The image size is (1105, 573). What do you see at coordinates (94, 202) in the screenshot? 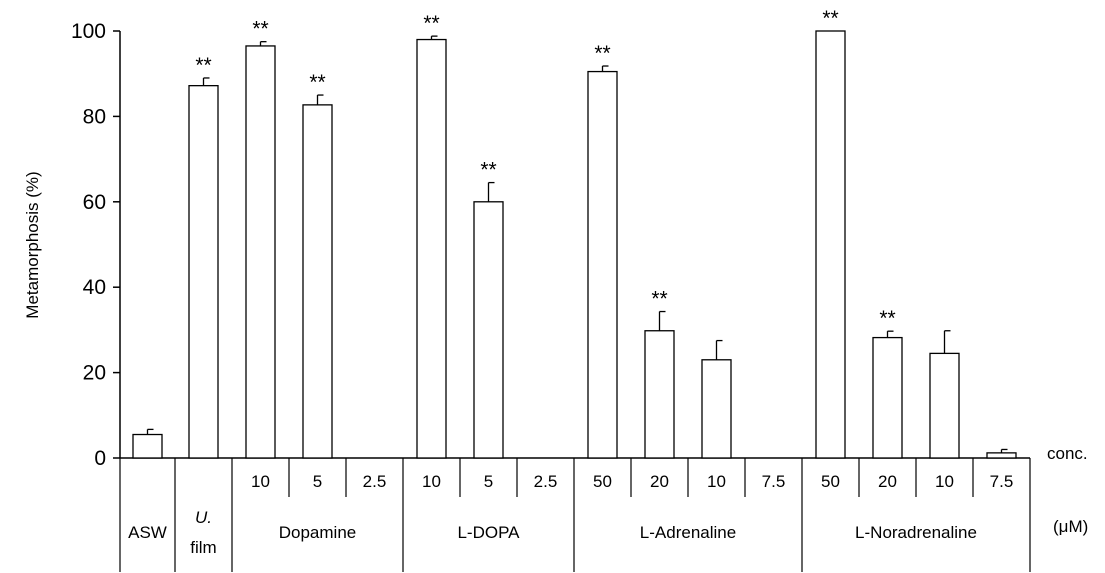
I see `y-tick-label: 60` at bounding box center [94, 202].